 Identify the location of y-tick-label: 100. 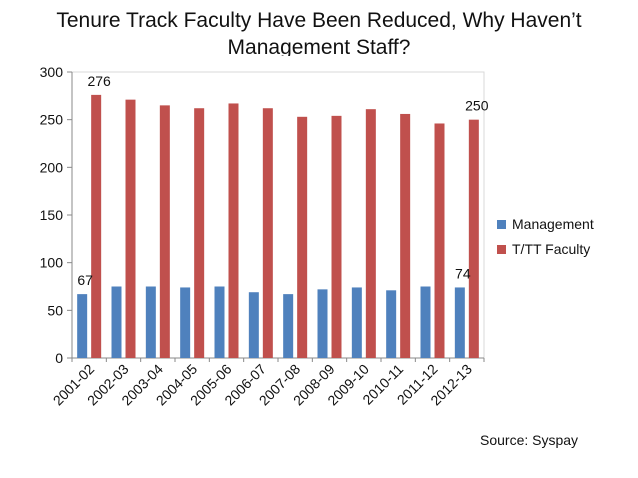
(52, 263).